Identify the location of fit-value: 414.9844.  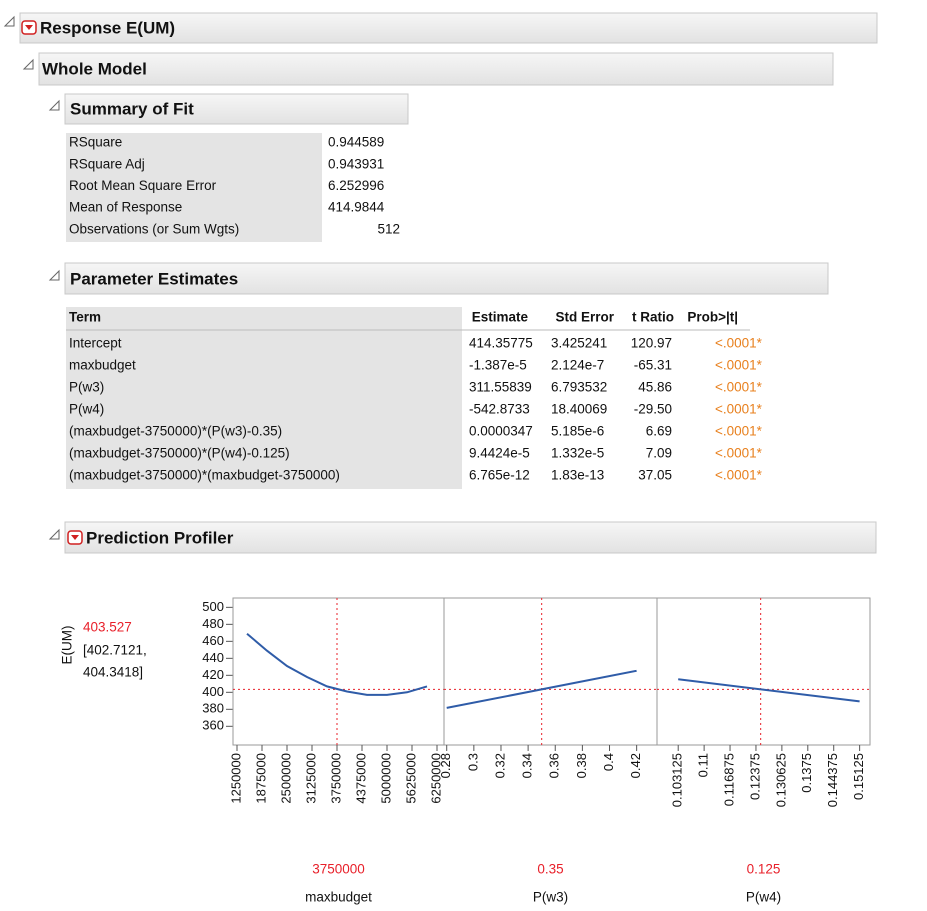
(356, 207).